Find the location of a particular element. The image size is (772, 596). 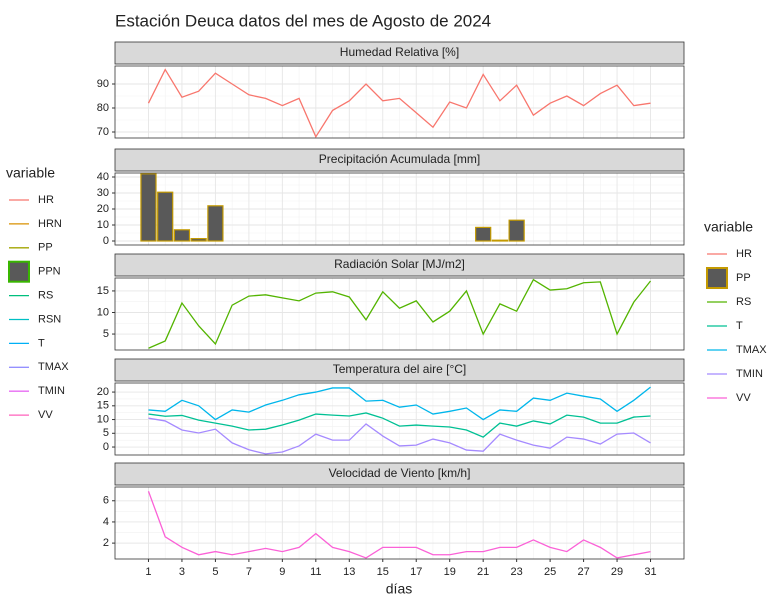

x-tick-label: 5 is located at coordinates (215, 572).